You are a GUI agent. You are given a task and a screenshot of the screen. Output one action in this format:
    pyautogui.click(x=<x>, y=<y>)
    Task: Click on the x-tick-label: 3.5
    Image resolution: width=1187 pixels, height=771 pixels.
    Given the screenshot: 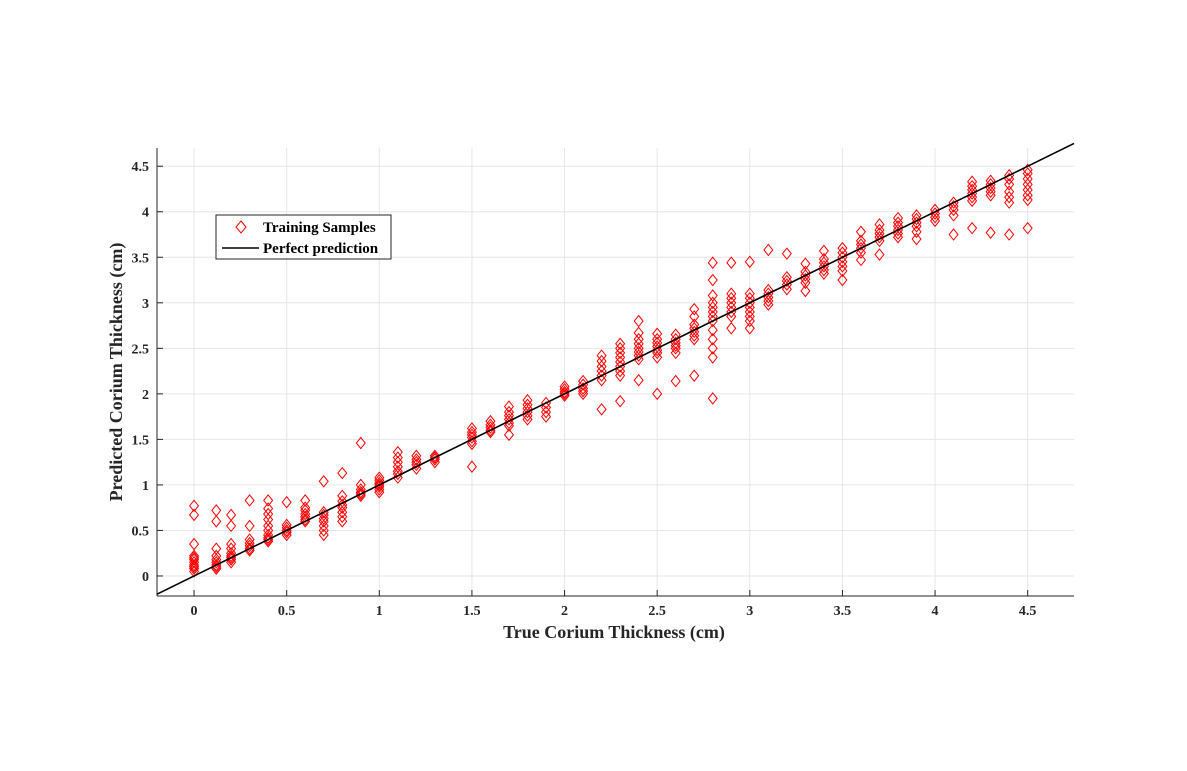 What is the action you would take?
    pyautogui.click(x=843, y=611)
    